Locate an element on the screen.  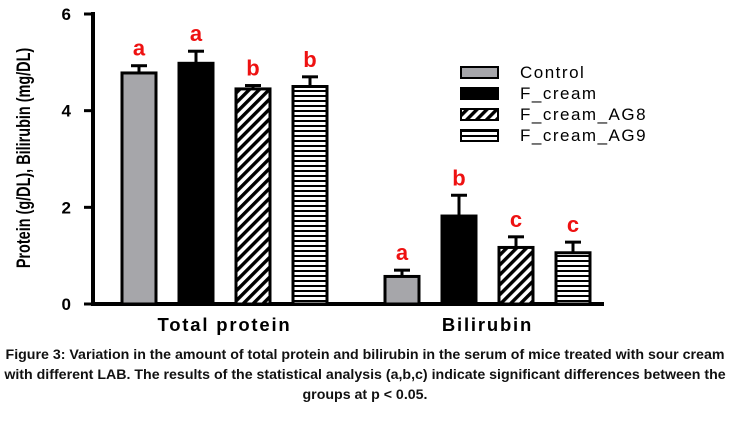
bar-total-protein-f-cream-ag9 is located at coordinates (310, 195).